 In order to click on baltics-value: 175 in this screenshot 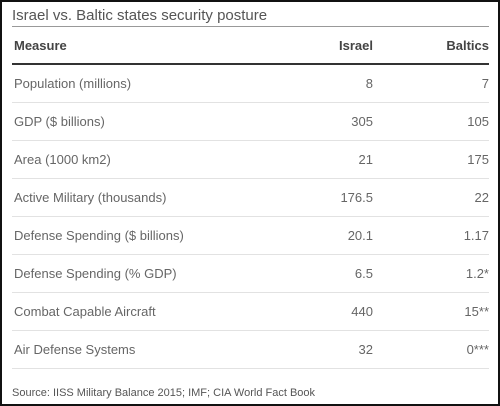, I will do `click(432, 159)`.